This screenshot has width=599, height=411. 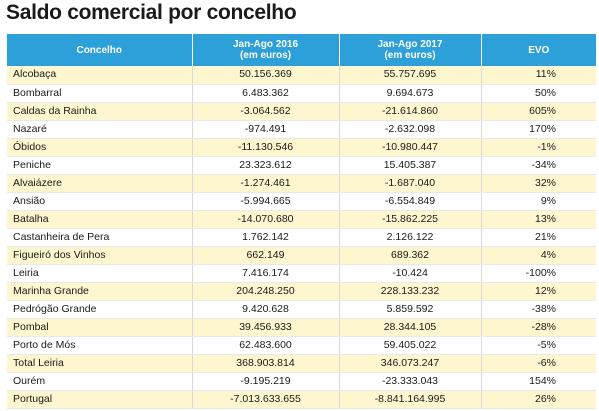 I want to click on value-2017-cell: 5.859.592, so click(x=410, y=309).